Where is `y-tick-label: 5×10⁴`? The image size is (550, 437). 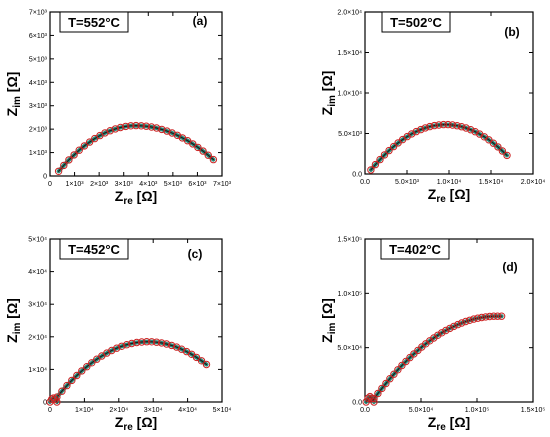 y-tick-label: 5×10⁴ is located at coordinates (37, 240).